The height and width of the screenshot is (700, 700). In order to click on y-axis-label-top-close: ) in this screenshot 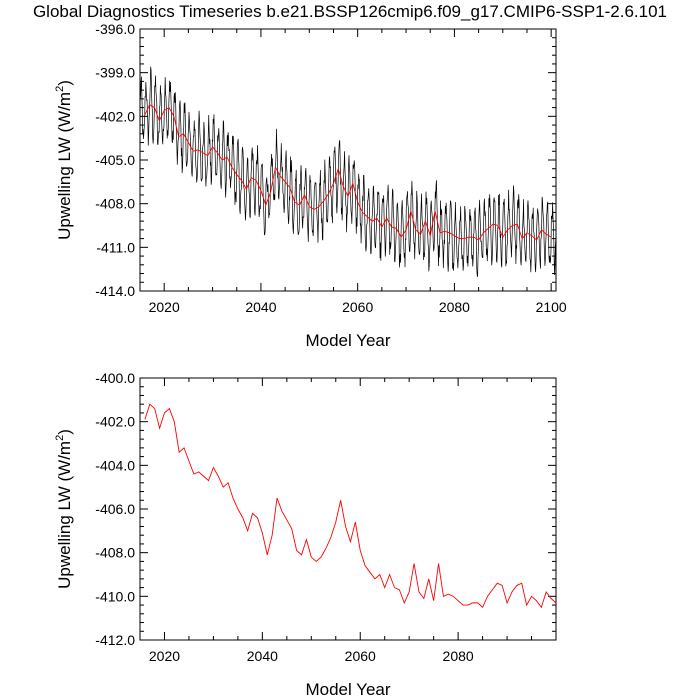, I will do `click(64, 83)`.